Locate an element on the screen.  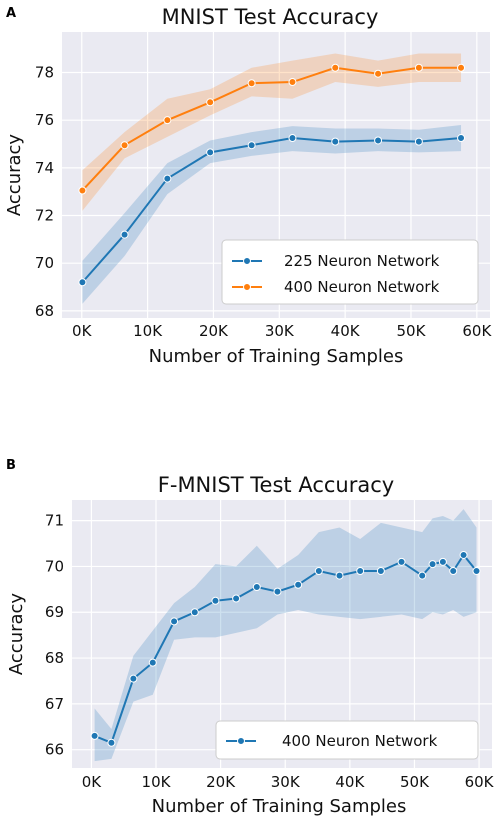
panel-label: A is located at coordinates (11, 13).